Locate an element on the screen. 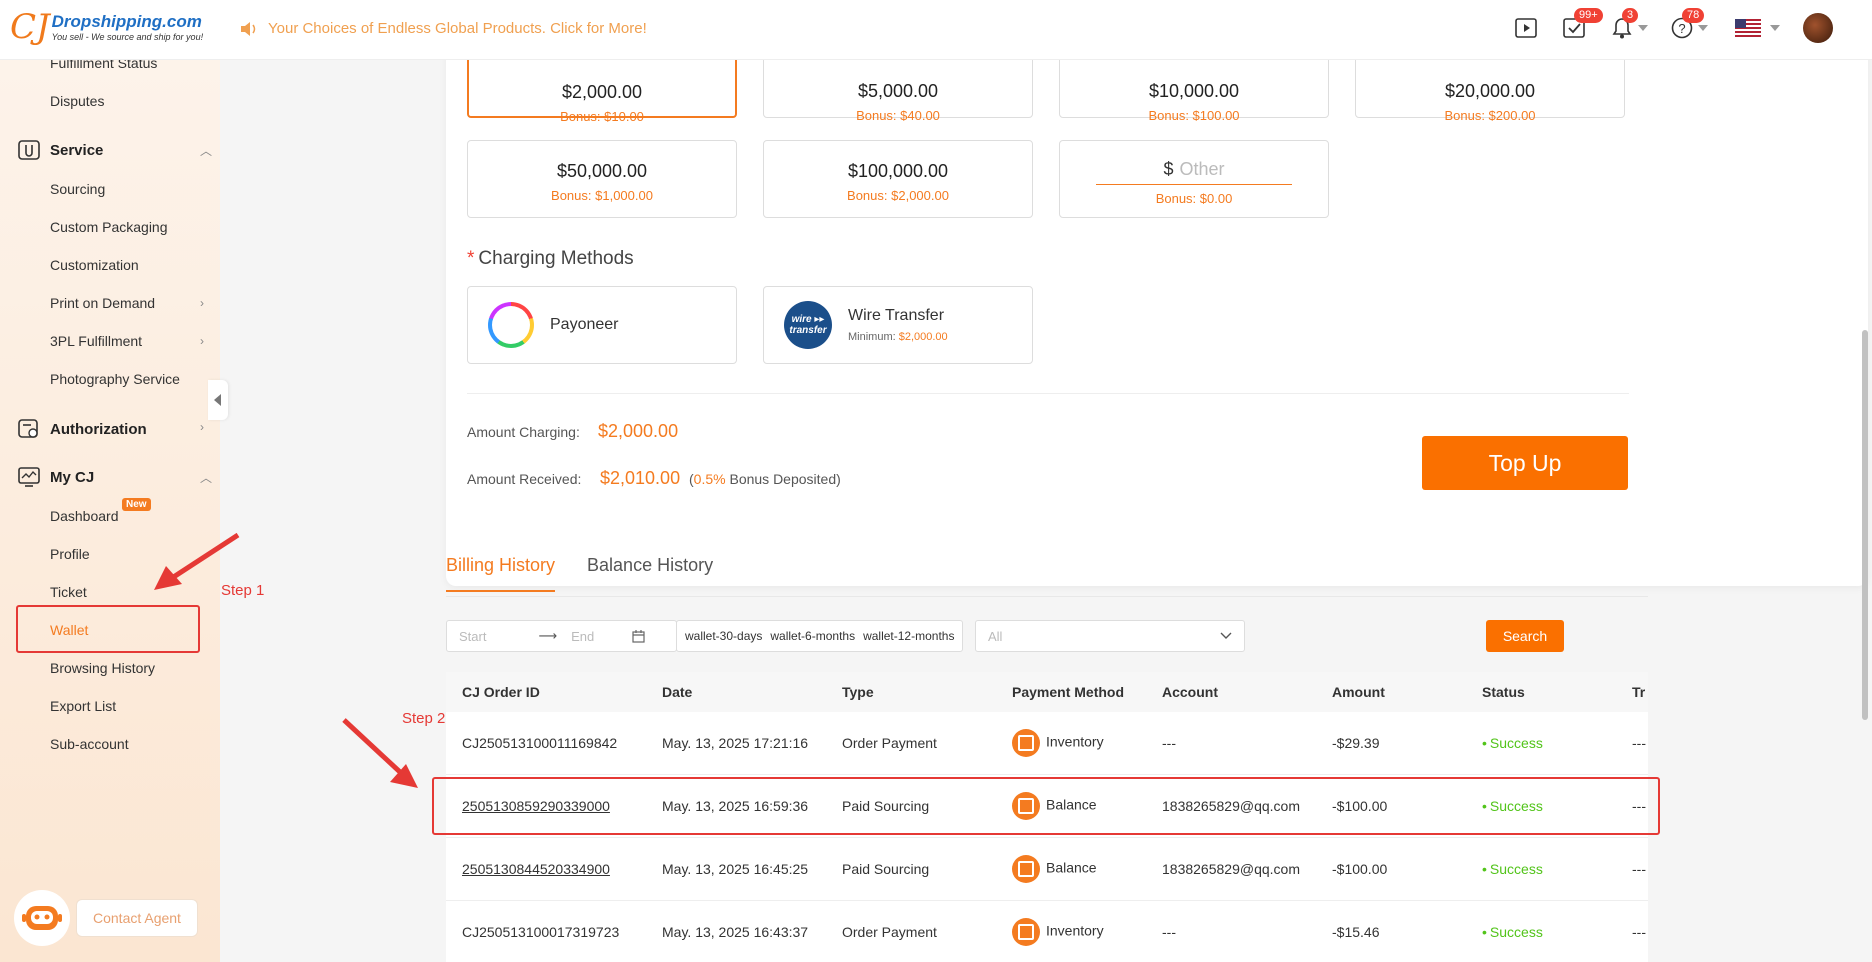  col-date: Date is located at coordinates (677, 692).